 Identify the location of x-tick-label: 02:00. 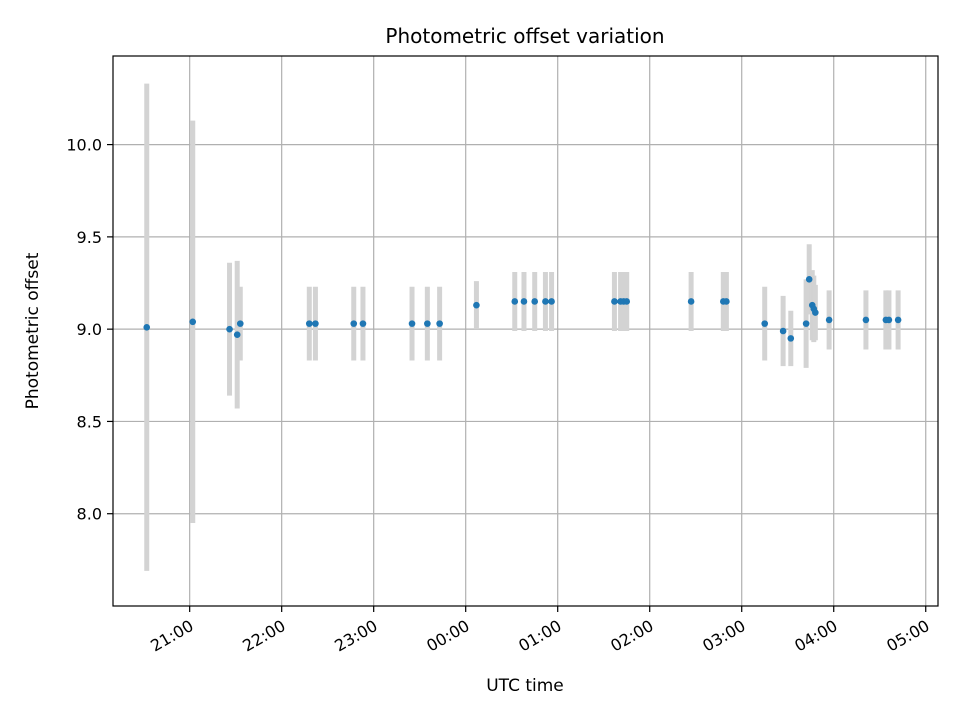
(631, 636).